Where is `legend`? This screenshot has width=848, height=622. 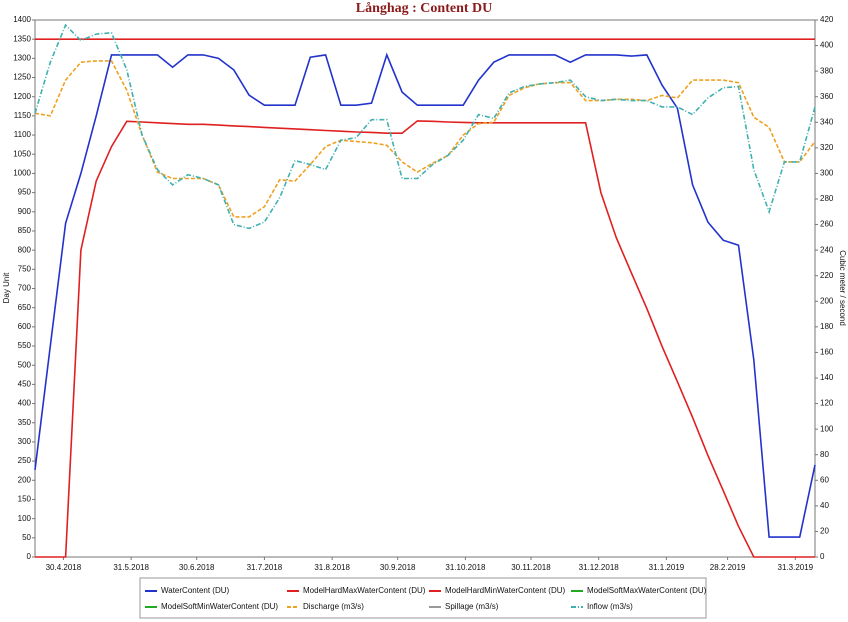 legend is located at coordinates (423, 598).